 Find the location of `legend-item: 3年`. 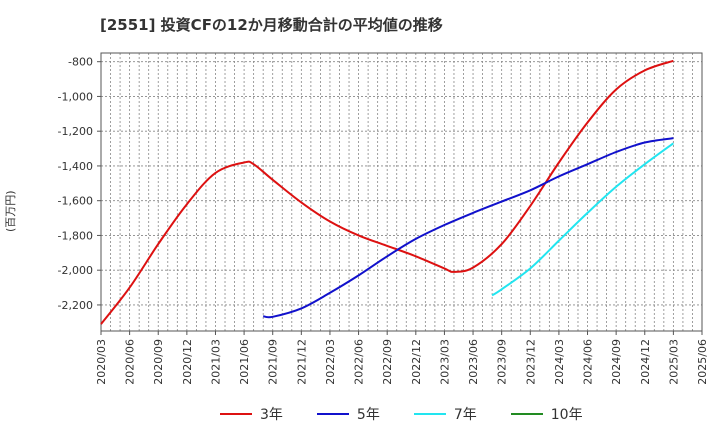

legend-item: 3年 is located at coordinates (251, 414).